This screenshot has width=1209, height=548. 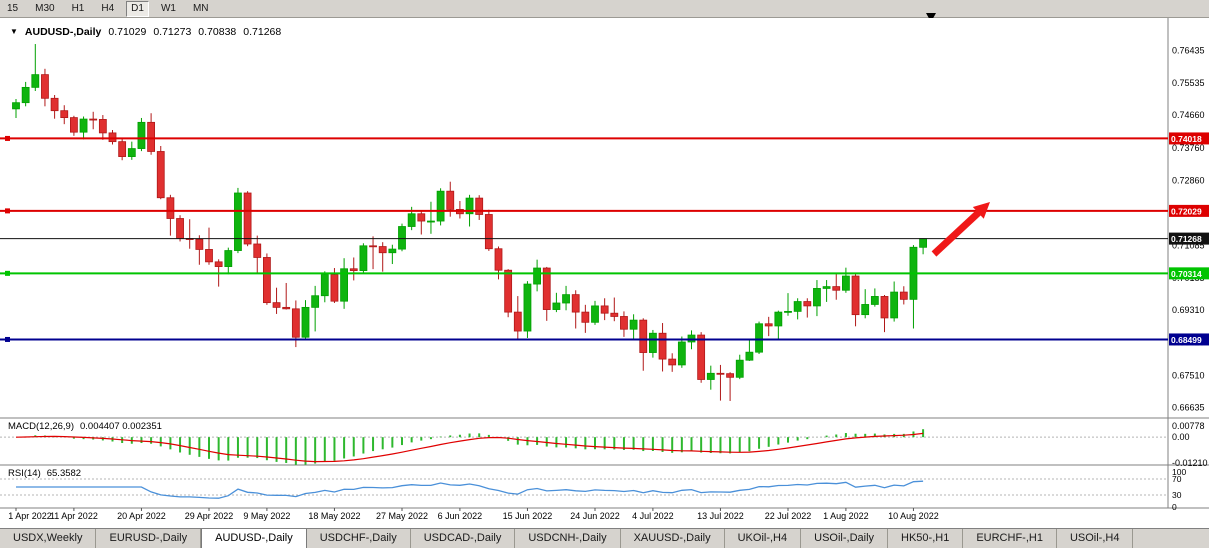 I want to click on timeframe-button-d1: D1, so click(x=137, y=8).